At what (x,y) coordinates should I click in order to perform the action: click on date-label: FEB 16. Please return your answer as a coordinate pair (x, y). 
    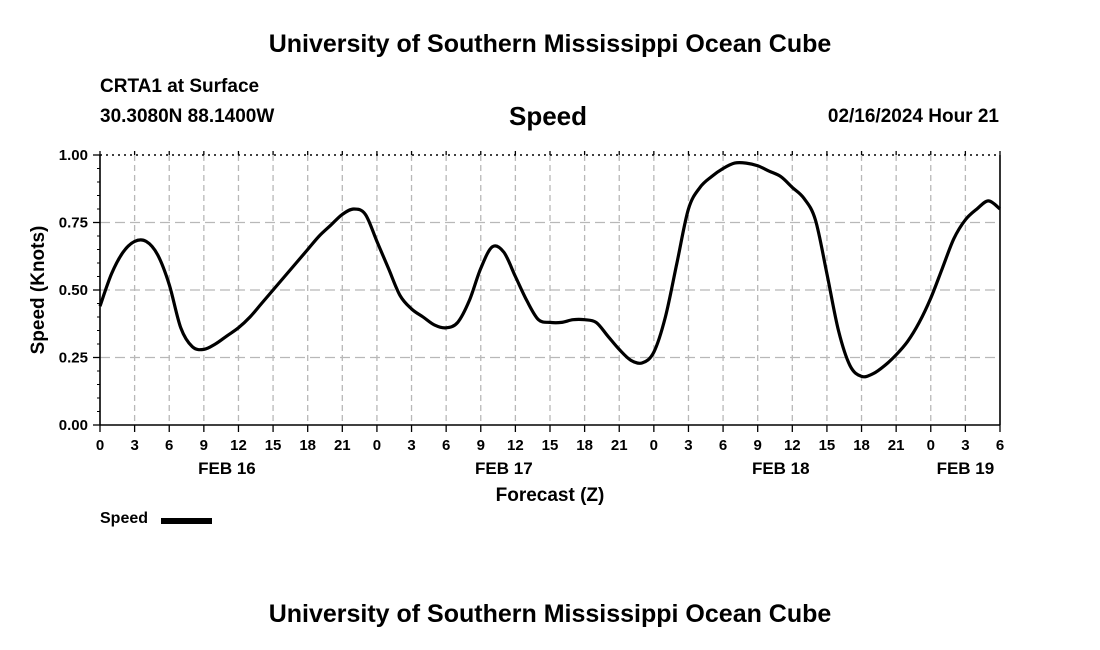
    Looking at the image, I should click on (227, 468).